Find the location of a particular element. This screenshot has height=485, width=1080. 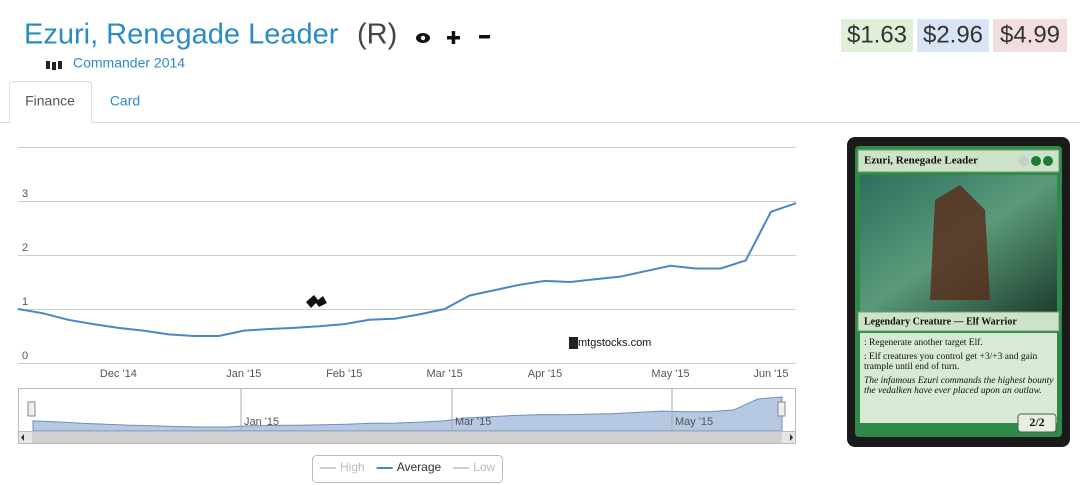

x-tick-label: Jan '15 is located at coordinates (243, 374).